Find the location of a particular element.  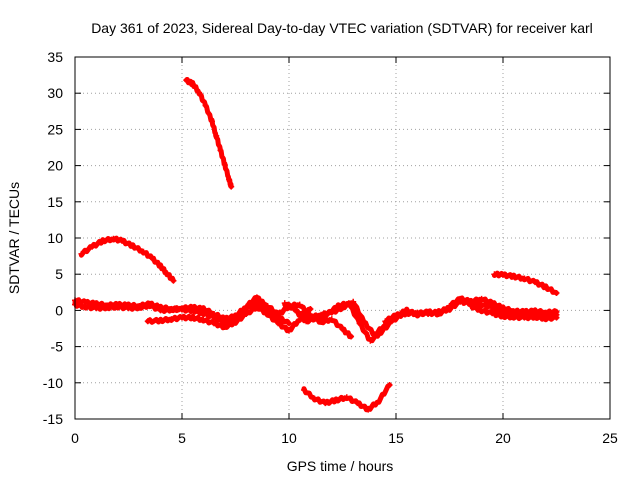

y-tick-label: 0 is located at coordinates (59, 310).